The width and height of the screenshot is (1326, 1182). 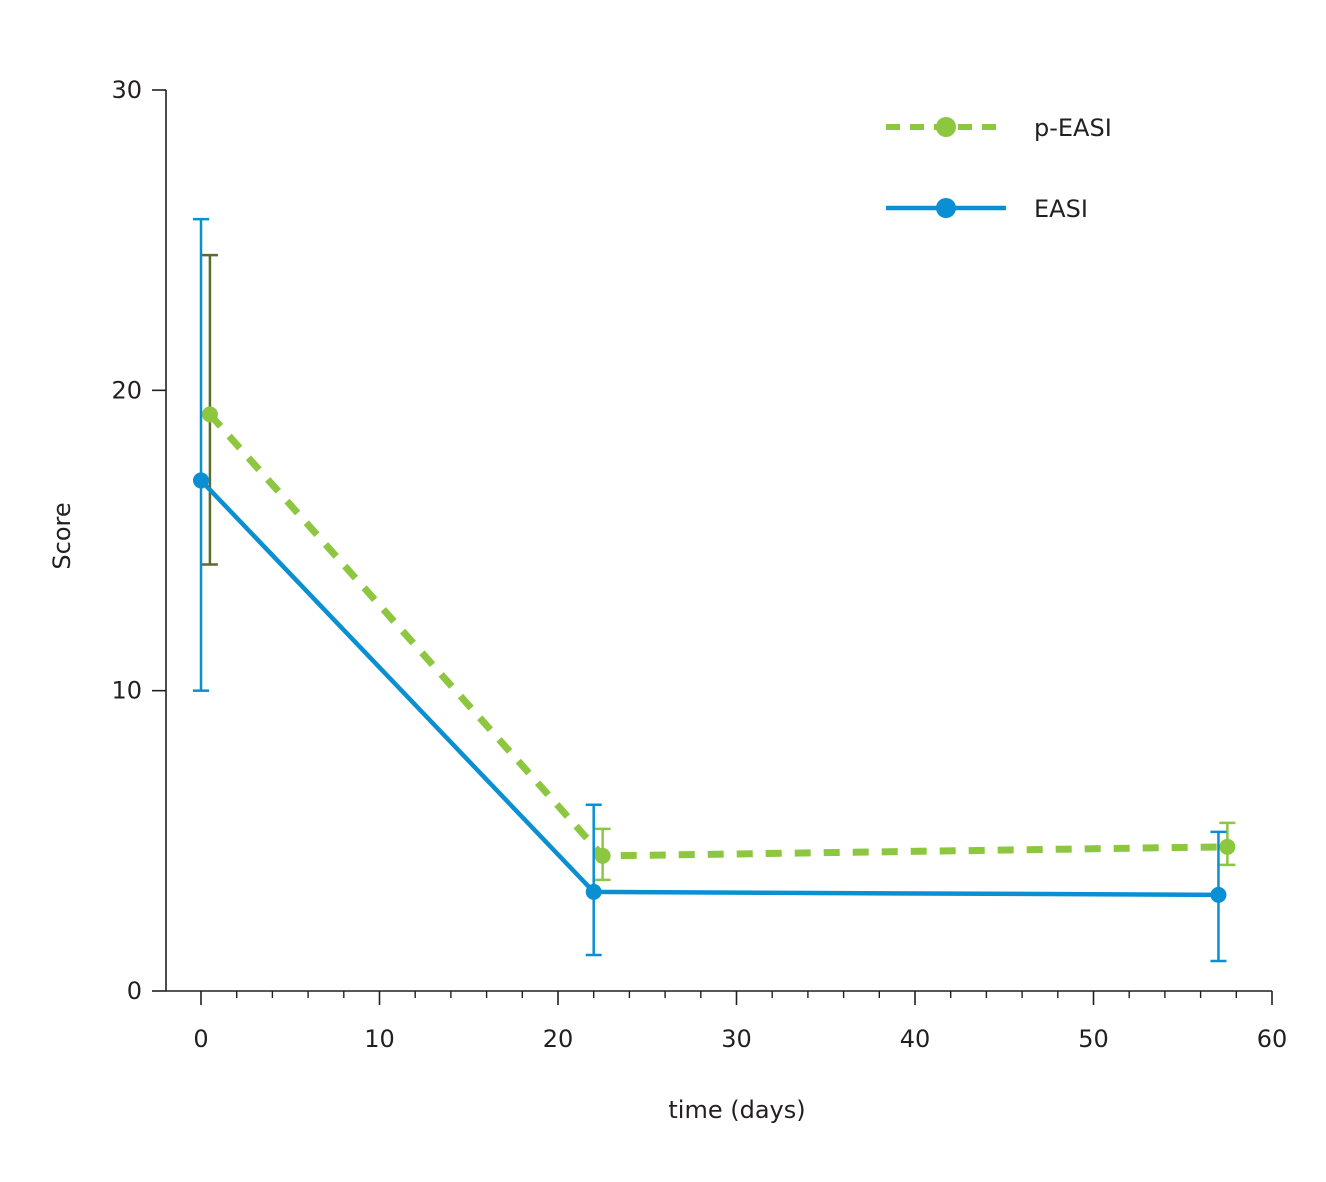 I want to click on y-tick-label: 10, so click(x=126, y=691).